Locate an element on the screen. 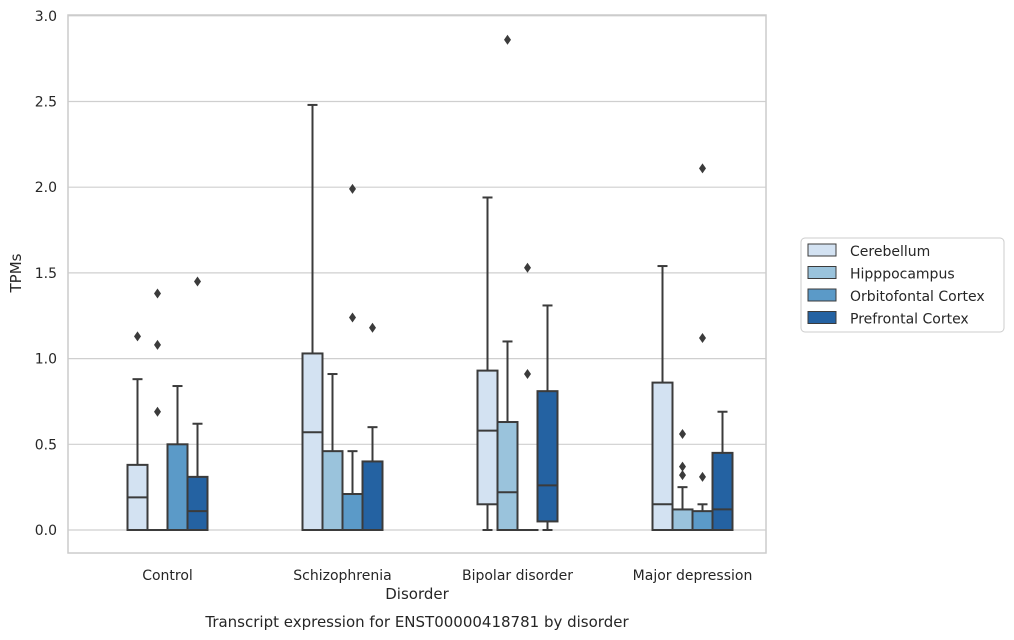  legend-label: Hipppocampus is located at coordinates (902, 275).